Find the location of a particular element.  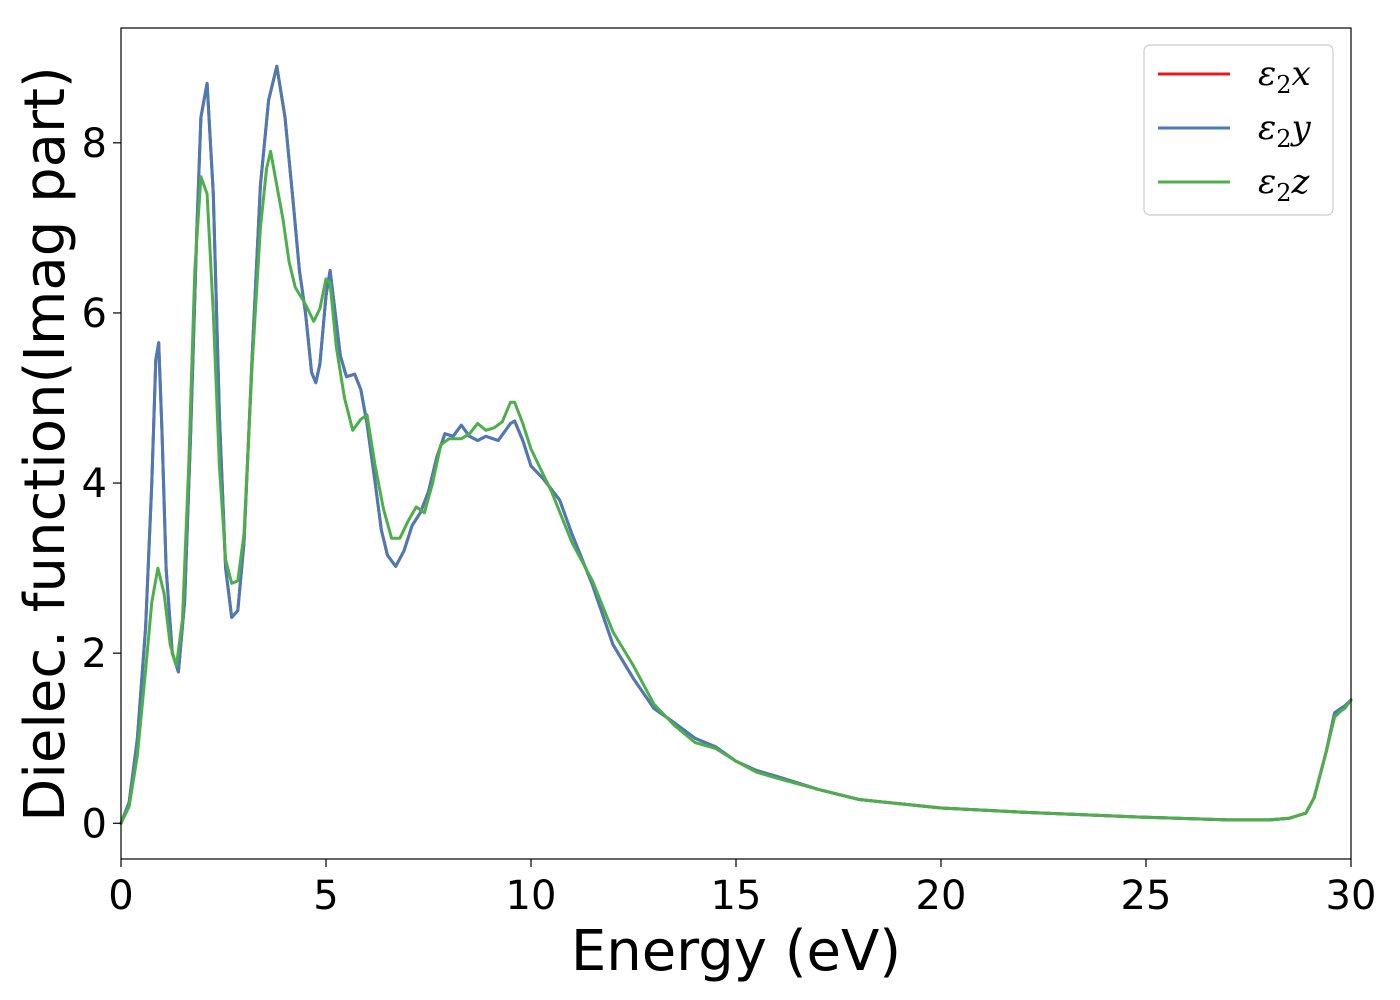

legend-label-x: ε2x is located at coordinates (1284, 76).